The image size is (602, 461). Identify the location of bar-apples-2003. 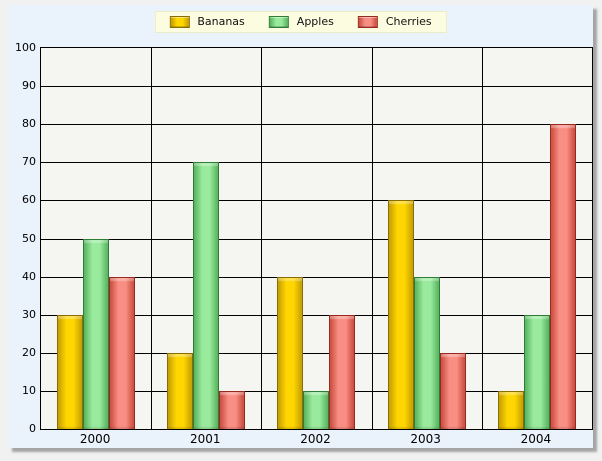
(426, 352).